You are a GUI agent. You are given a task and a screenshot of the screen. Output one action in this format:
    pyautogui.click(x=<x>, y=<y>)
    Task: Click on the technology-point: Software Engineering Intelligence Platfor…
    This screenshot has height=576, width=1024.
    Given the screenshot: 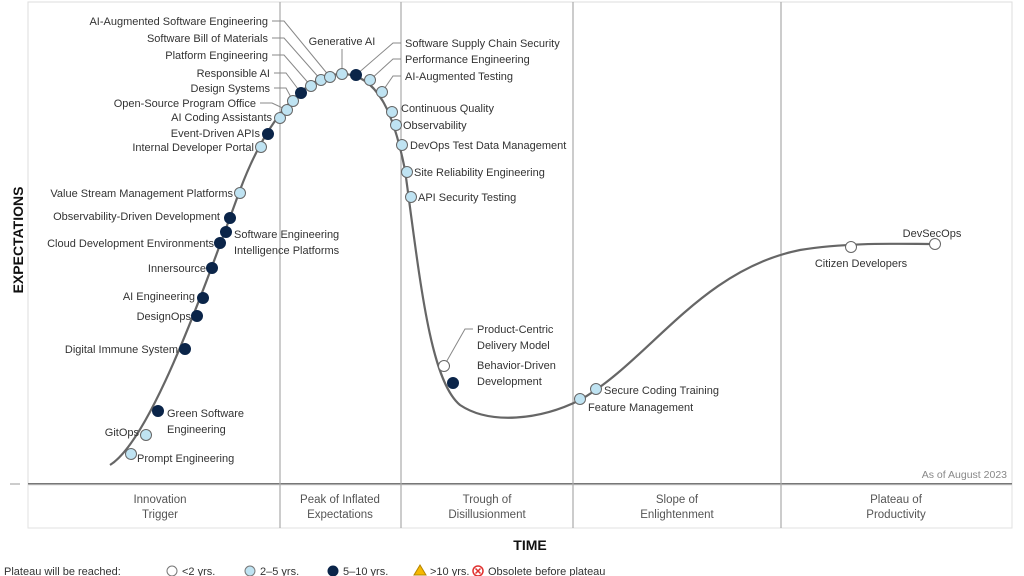 What is the action you would take?
    pyautogui.click(x=280, y=242)
    